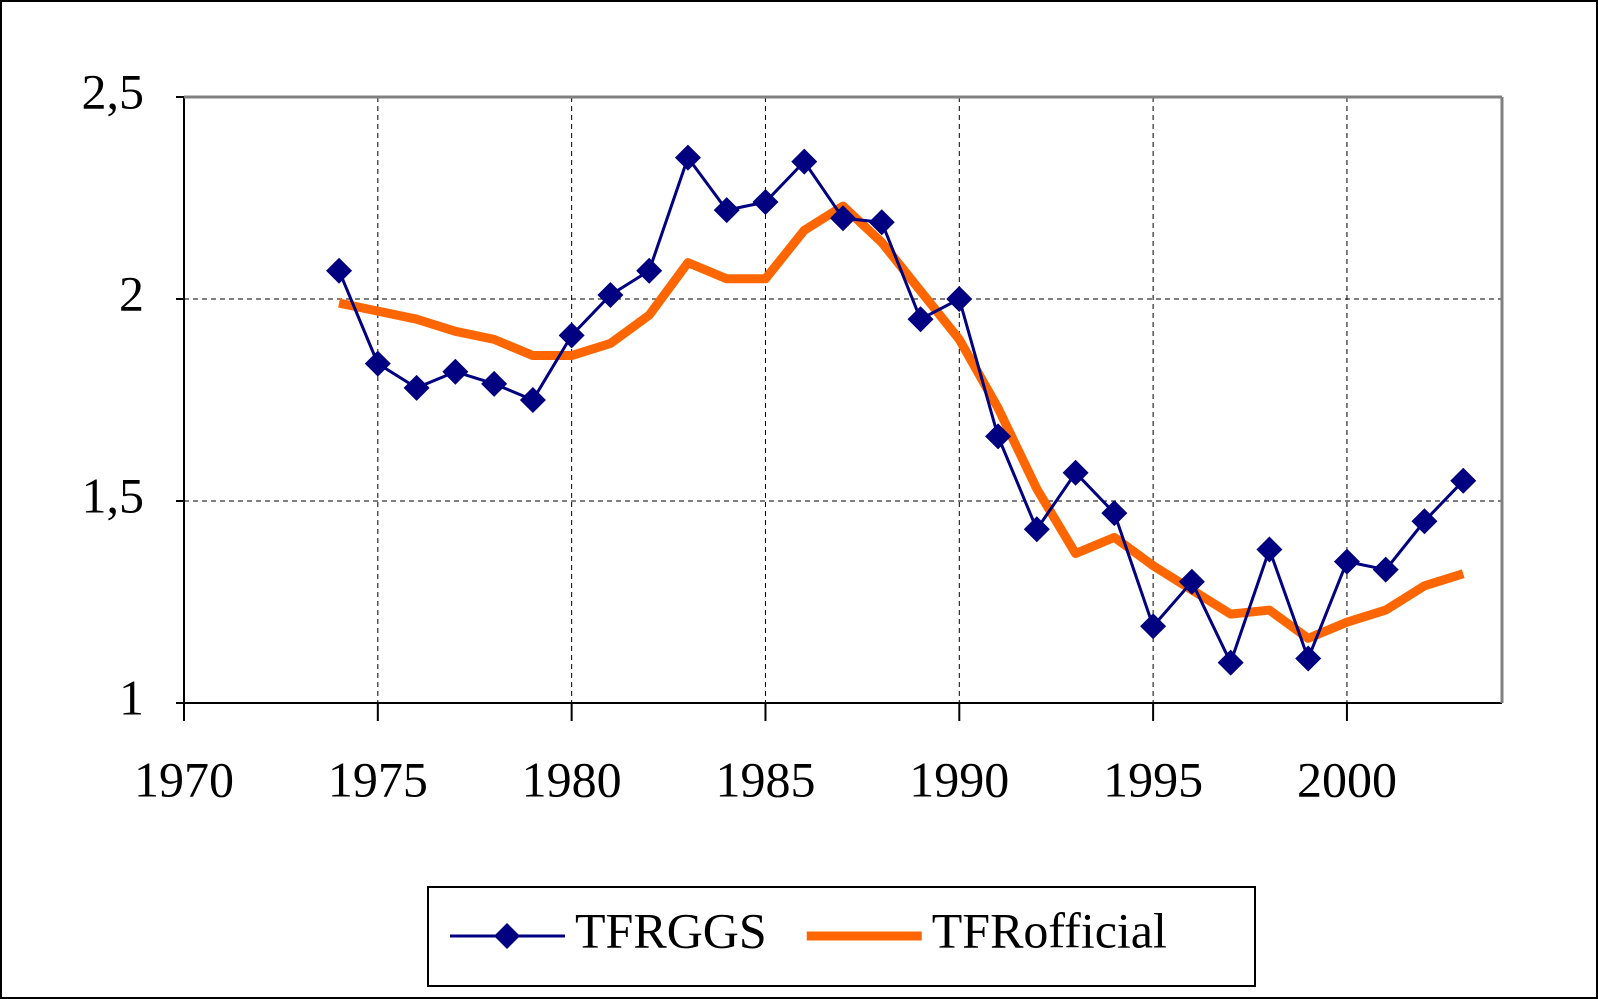 Image resolution: width=1598 pixels, height=999 pixels. I want to click on x-tick-label: 1990, so click(959, 779).